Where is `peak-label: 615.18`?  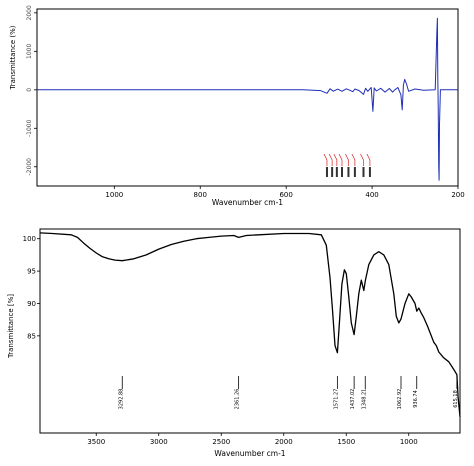 peak-label: 615.18 is located at coordinates (456, 399).